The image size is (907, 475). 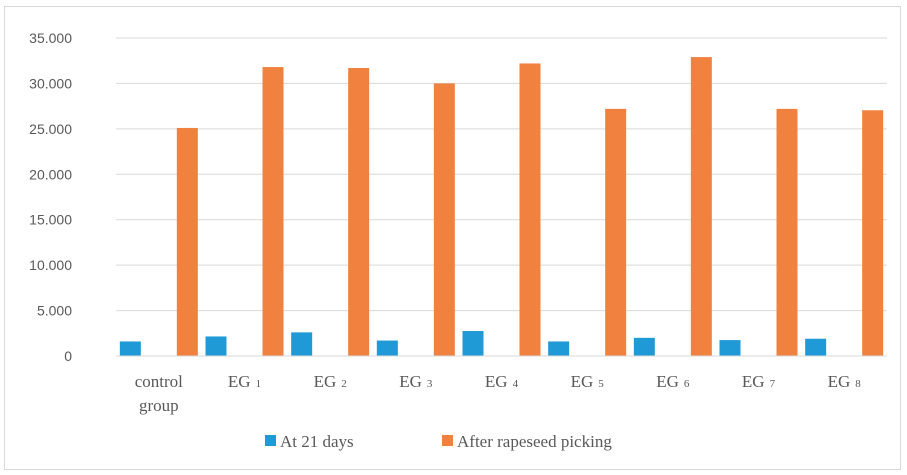 What do you see at coordinates (244, 381) in the screenshot?
I see `x-tick-label: EG 1` at bounding box center [244, 381].